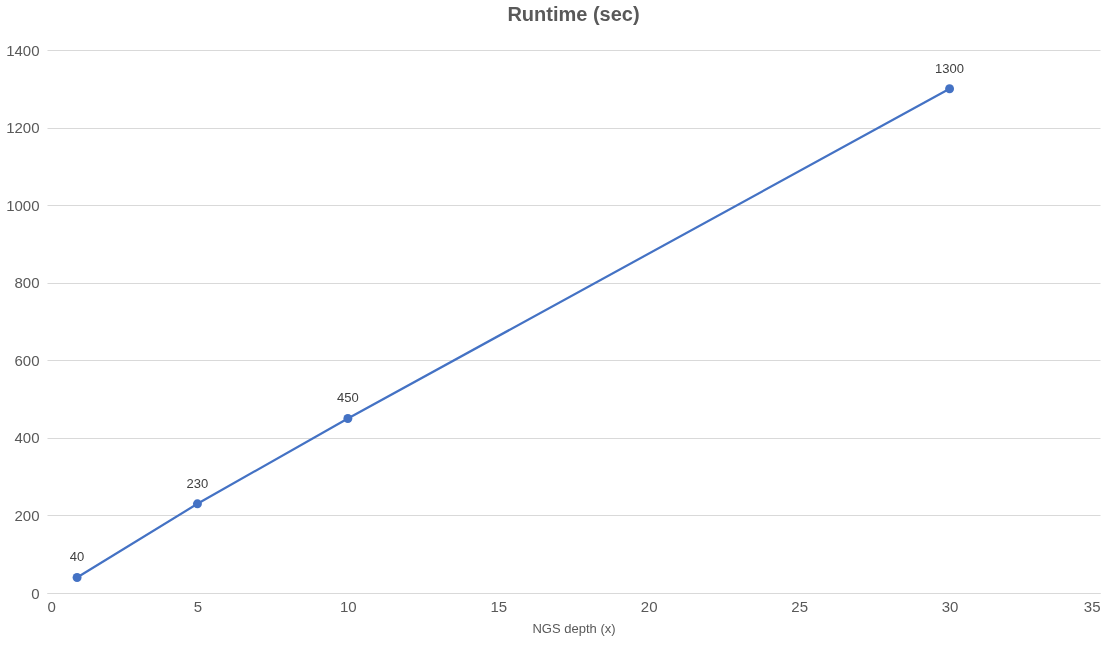 This screenshot has height=653, width=1119. Describe the element at coordinates (51, 606) in the screenshot. I see `x-tick-label: 0` at that location.